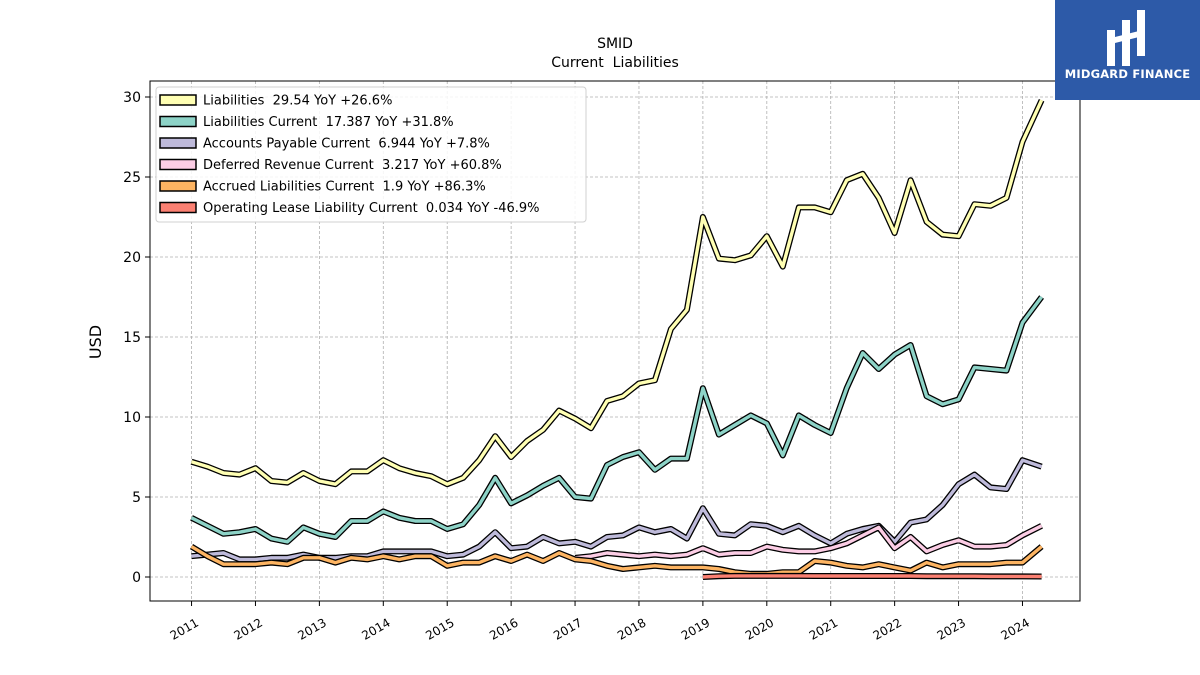 This screenshot has height=675, width=1200. What do you see at coordinates (375, 628) in the screenshot?
I see `x-tick-label: 2014` at bounding box center [375, 628].